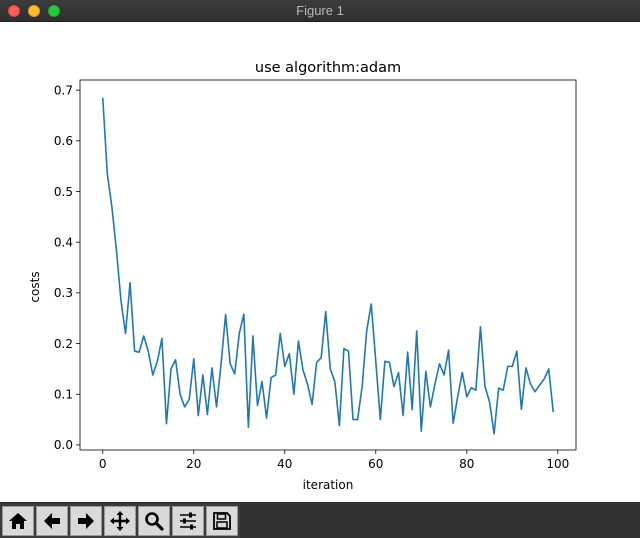 This screenshot has height=538, width=640. I want to click on close-window-button, so click(14, 11).